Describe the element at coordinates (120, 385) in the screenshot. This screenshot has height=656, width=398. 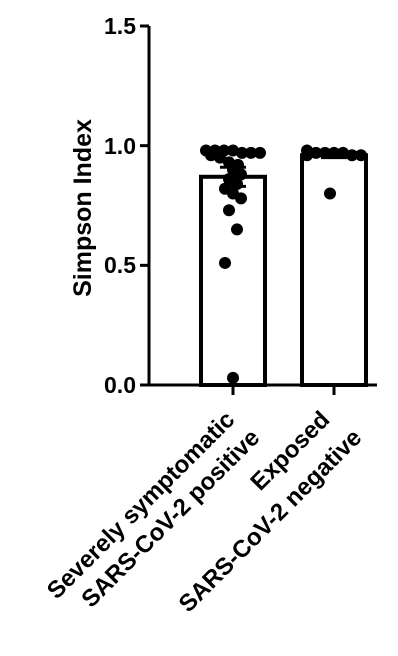
I see `y-tick-label-0: 0.0` at that location.